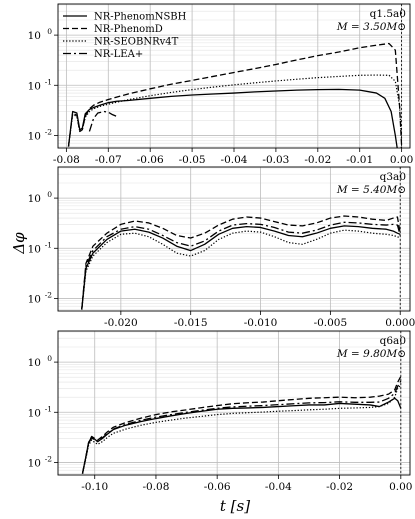 The image size is (415, 519). What do you see at coordinates (331, 323) in the screenshot?
I see `x-tick-label: -0.005` at bounding box center [331, 323].